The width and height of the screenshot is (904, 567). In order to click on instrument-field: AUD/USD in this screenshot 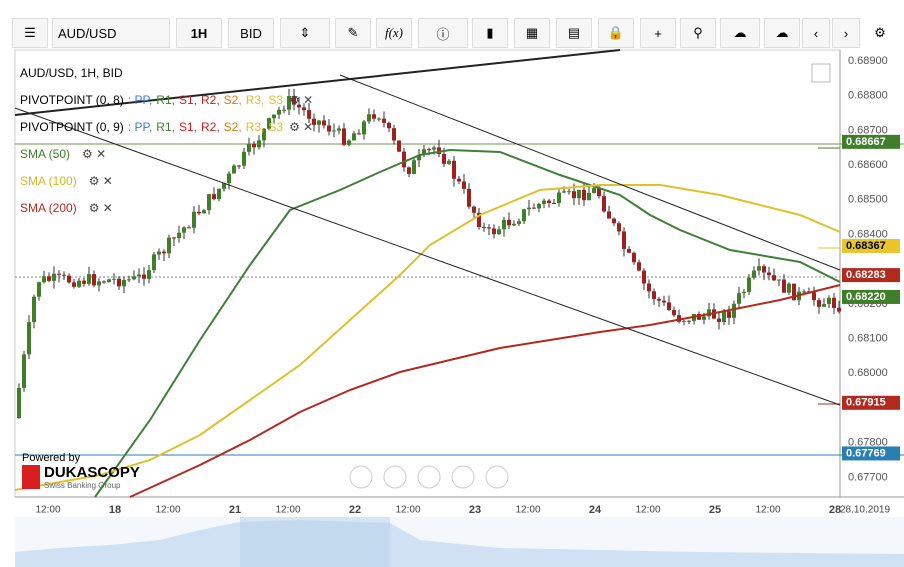, I will do `click(111, 33)`.